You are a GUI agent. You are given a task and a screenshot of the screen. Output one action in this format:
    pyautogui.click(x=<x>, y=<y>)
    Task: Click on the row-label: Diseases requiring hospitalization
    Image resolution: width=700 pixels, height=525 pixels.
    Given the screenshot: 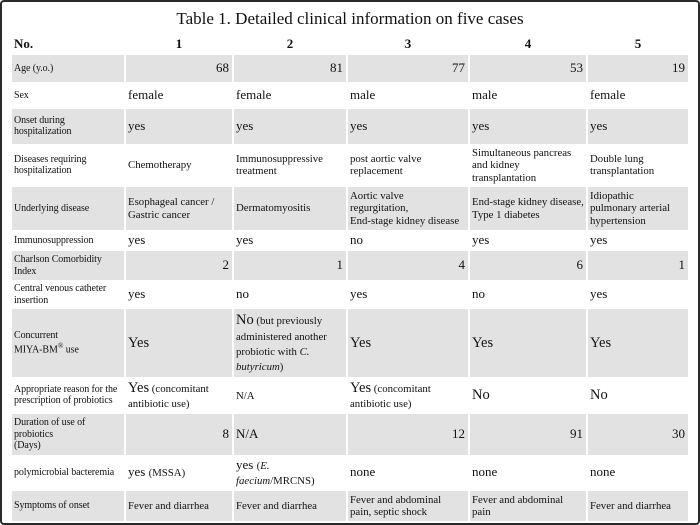 What is the action you would take?
    pyautogui.click(x=50, y=165)
    